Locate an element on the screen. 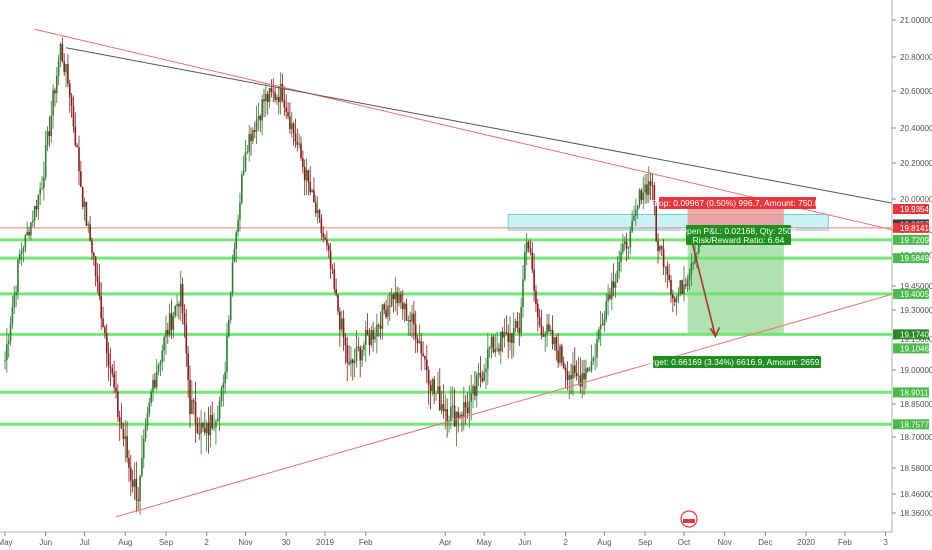  x-tick-label: Aug is located at coordinates (125, 542).